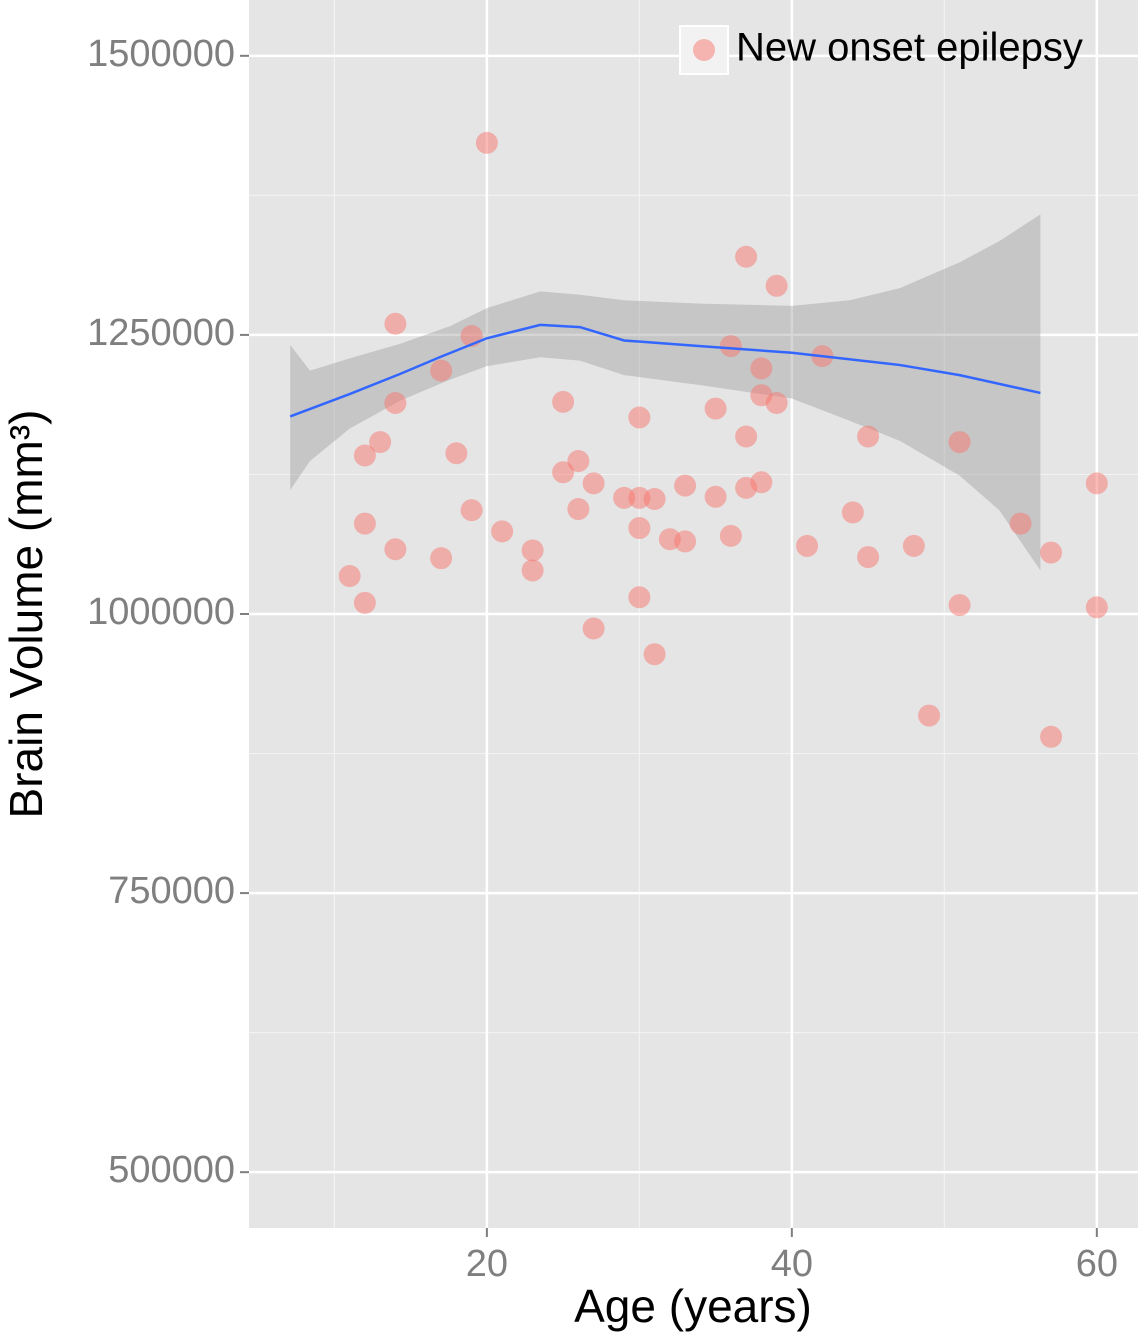 This screenshot has height=1344, width=1144. I want to click on x-tick-label: 40, so click(792, 1264).